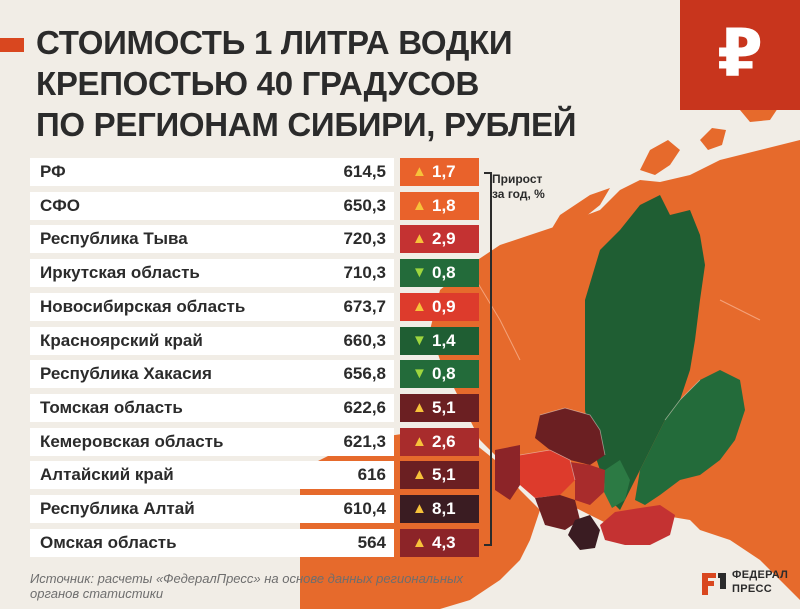 The height and width of the screenshot is (609, 800). I want to click on price-value: 660,3, so click(364, 340).